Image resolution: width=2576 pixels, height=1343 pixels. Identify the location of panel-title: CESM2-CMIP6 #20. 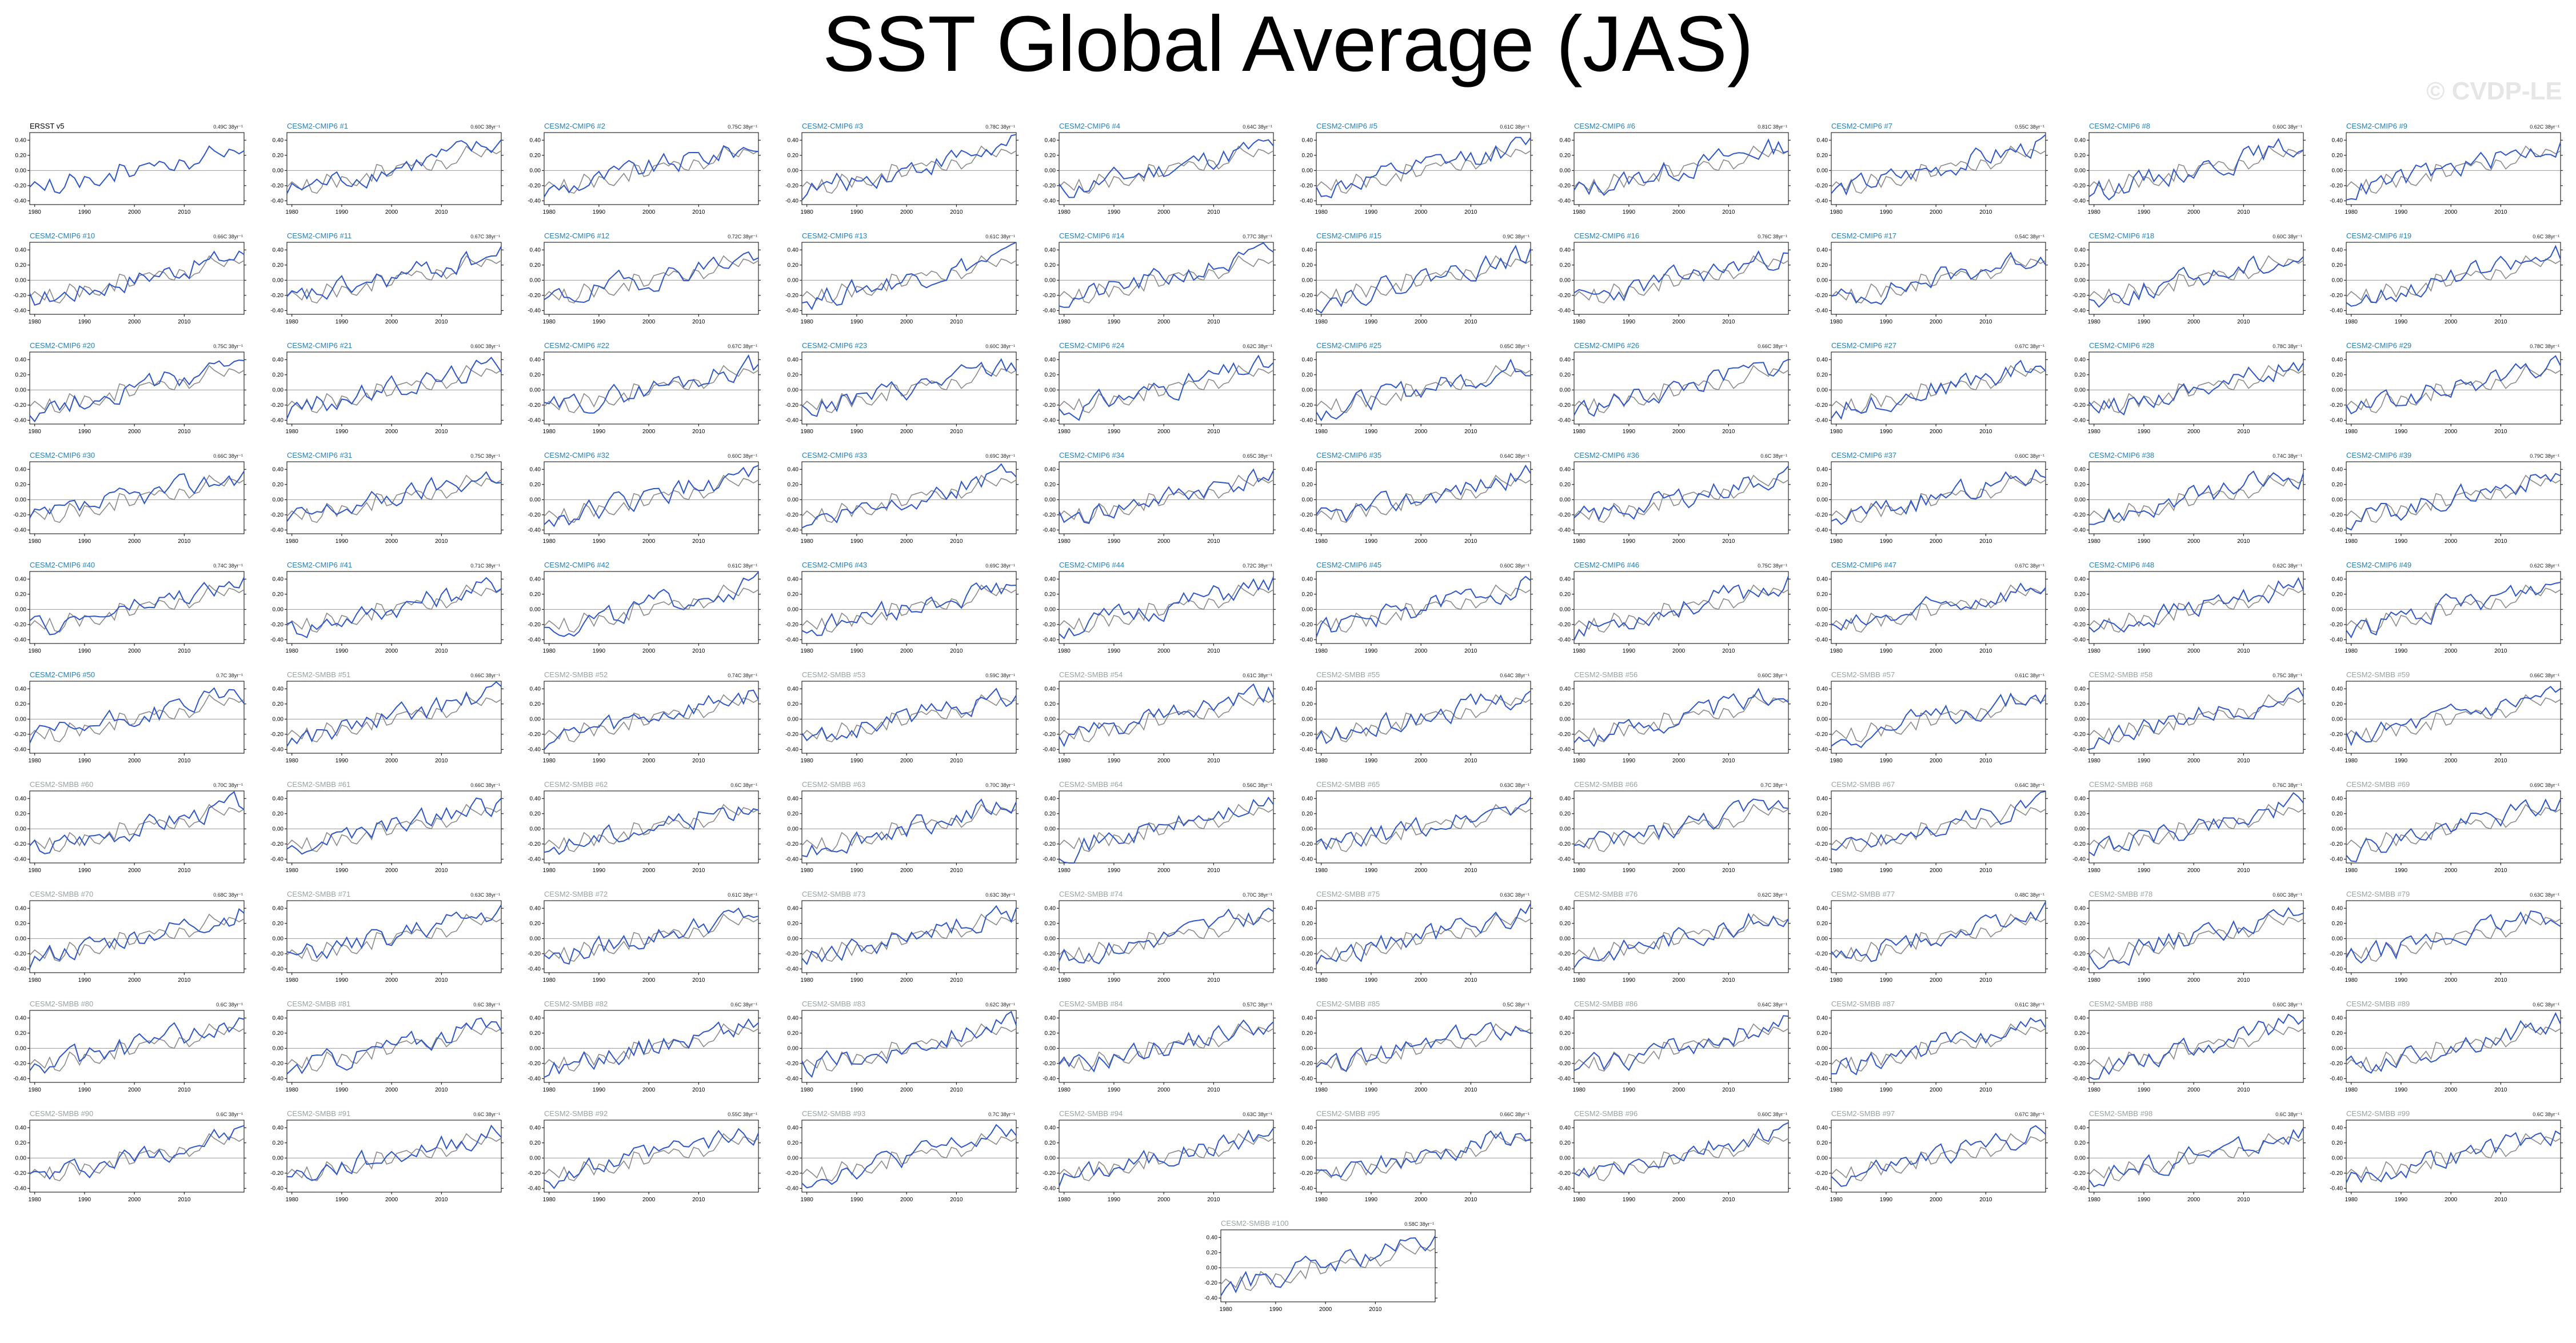
(63, 345).